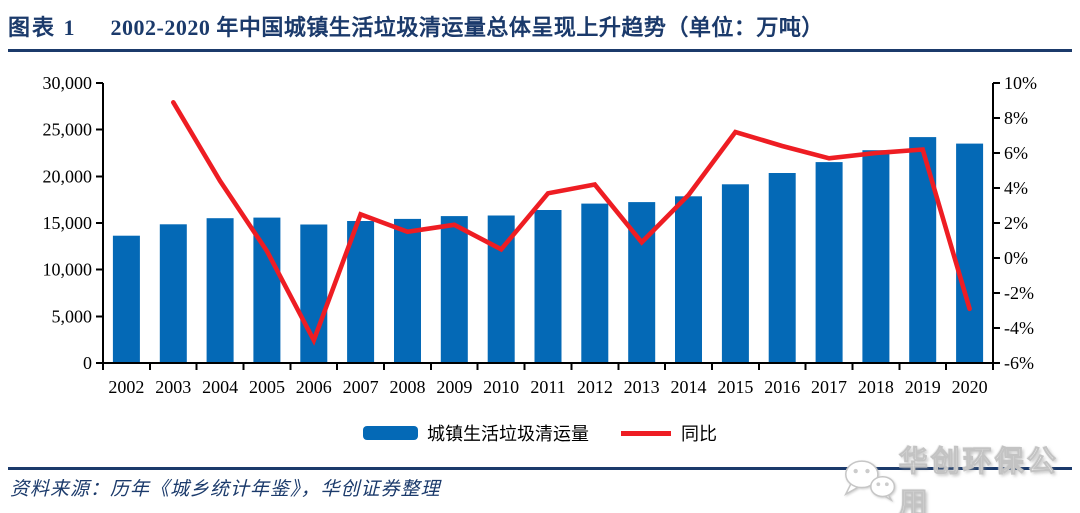 The image size is (1080, 513). What do you see at coordinates (642, 282) in the screenshot?
I see `bar-2013` at bounding box center [642, 282].